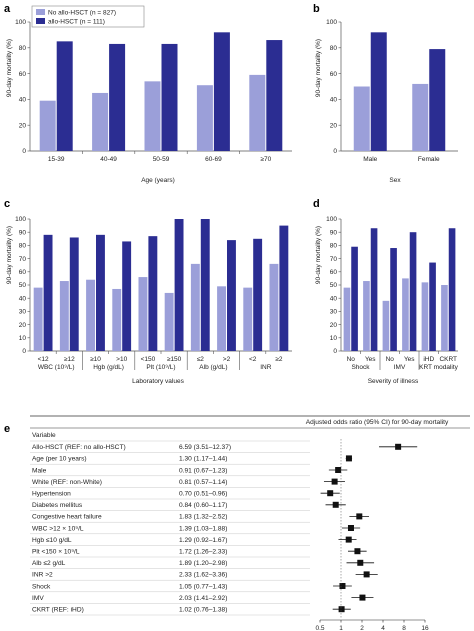 This screenshot has width=474, height=631. What do you see at coordinates (203, 528) in the screenshot?
I see `forest-or-ci-text: 1.39 (1.03–1.88)` at bounding box center [203, 528].